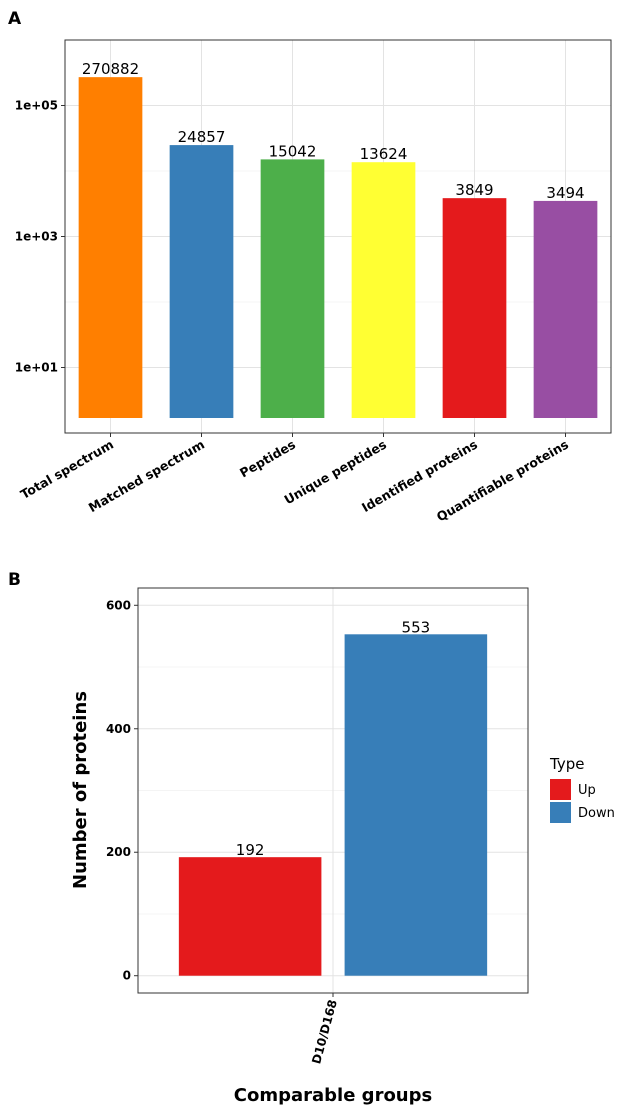 This screenshot has width=624, height=1113. Describe the element at coordinates (118, 852) in the screenshot. I see `y-tick-label: 200` at that location.